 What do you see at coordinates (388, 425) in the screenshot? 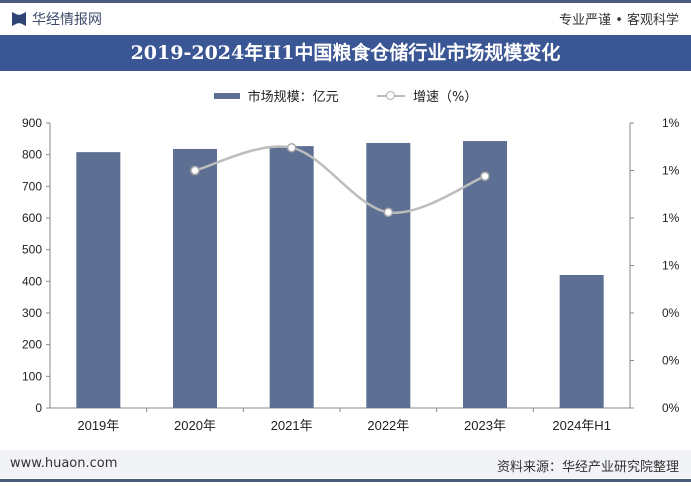
I see `x-tick-label: 2022年` at bounding box center [388, 425].